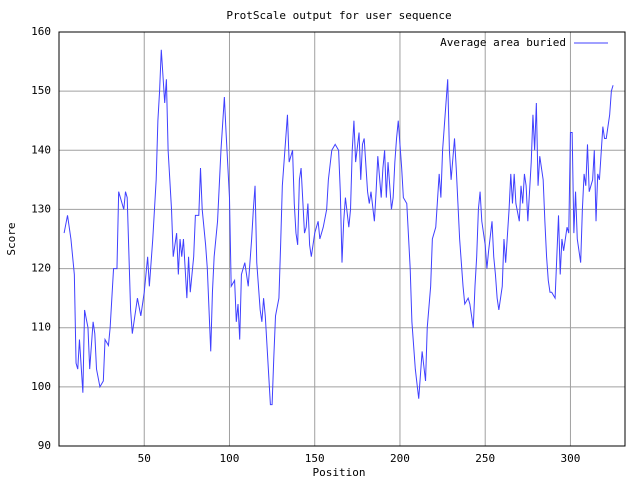  Describe the element at coordinates (144, 458) in the screenshot. I see `x-tick-label: 50` at that location.